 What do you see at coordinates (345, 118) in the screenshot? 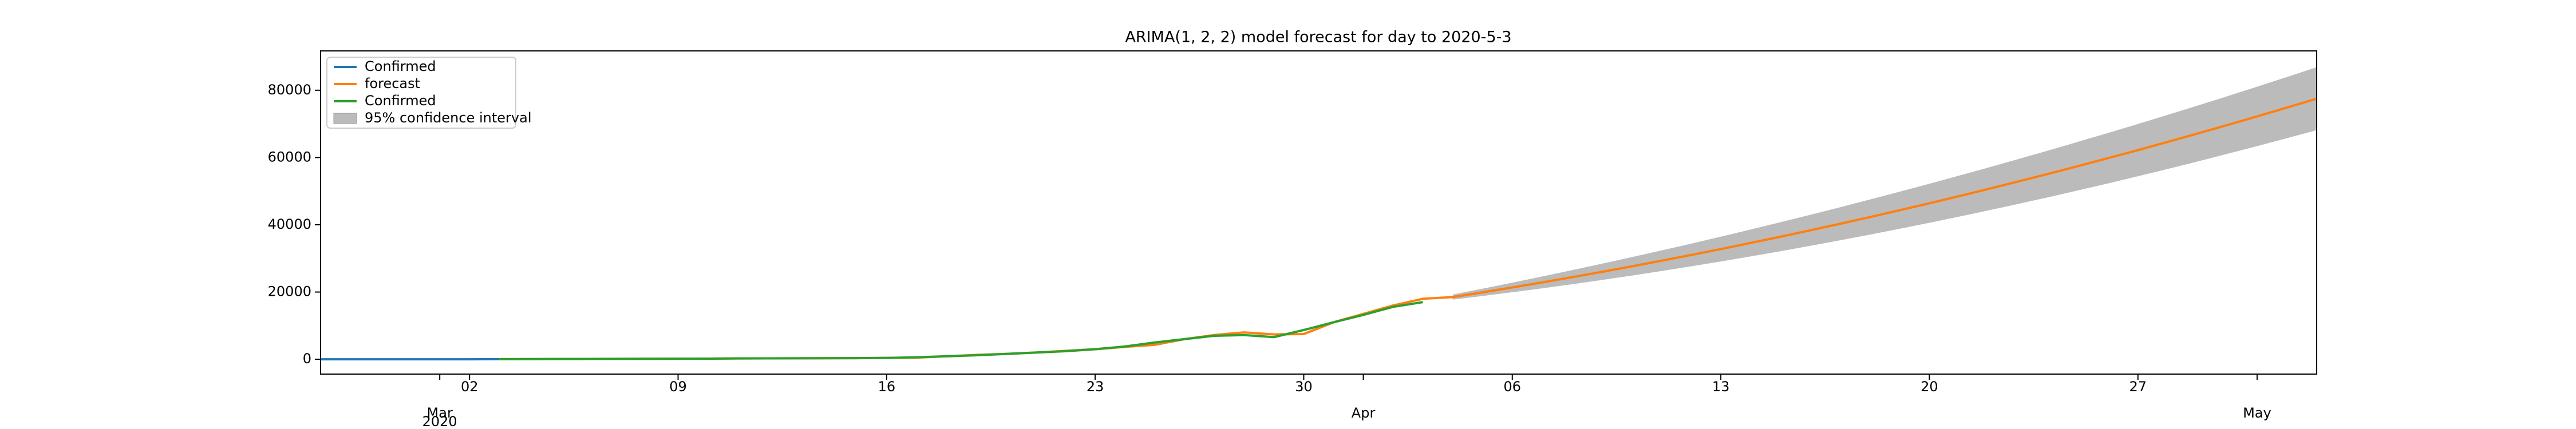
I see `legend-swatch` at bounding box center [345, 118].